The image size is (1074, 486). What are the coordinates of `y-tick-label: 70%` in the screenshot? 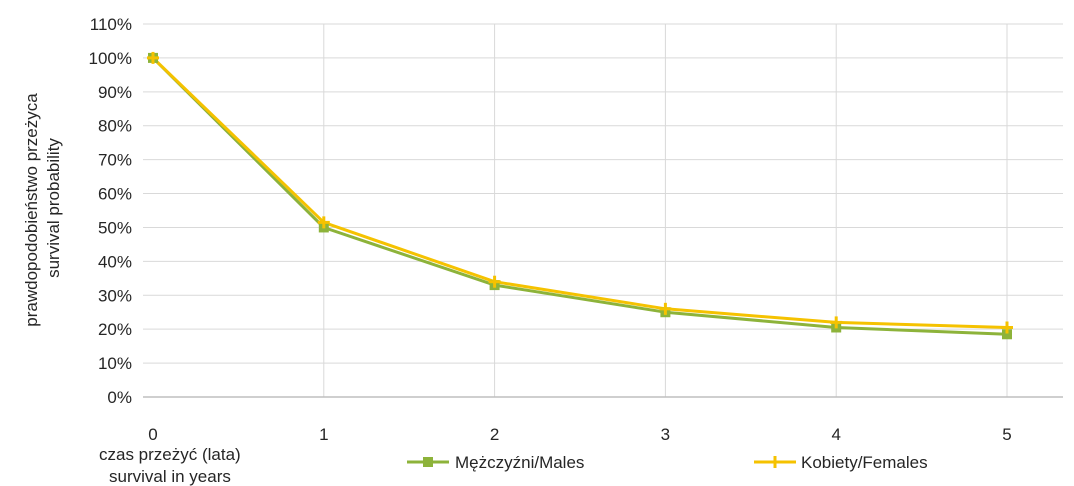 It's located at (115, 160).